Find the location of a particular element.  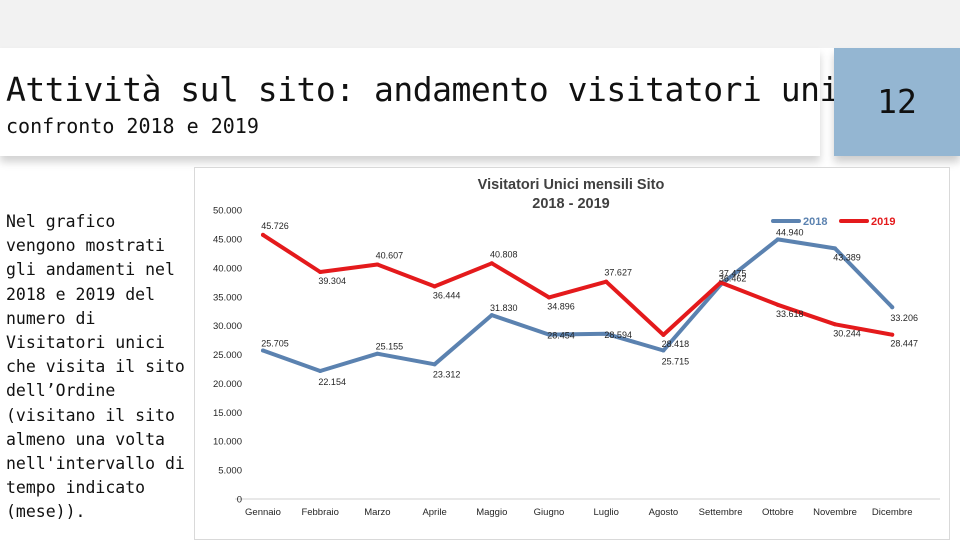

data-label: 25.705 is located at coordinates (275, 344).